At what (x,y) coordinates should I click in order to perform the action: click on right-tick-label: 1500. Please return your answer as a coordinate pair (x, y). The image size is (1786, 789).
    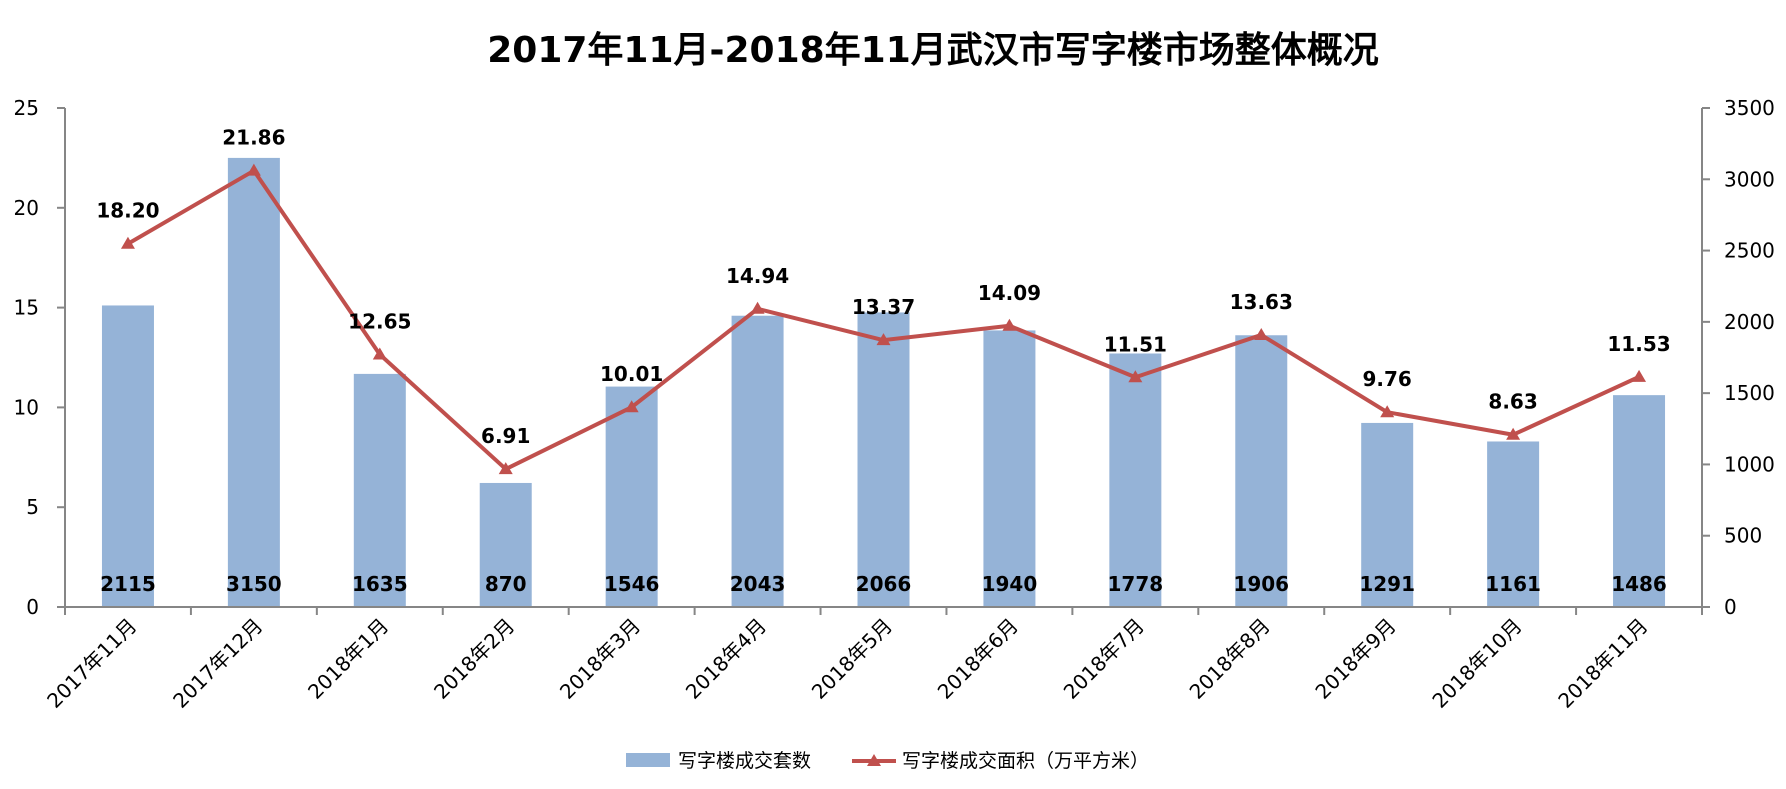
    Looking at the image, I should click on (1749, 393).